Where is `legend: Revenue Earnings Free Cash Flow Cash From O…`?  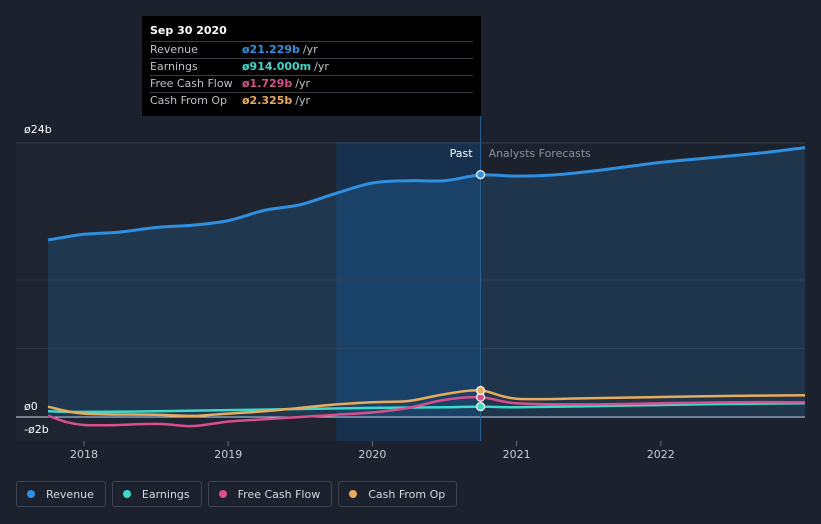 legend: Revenue Earnings Free Cash Flow Cash From O… is located at coordinates (237, 494).